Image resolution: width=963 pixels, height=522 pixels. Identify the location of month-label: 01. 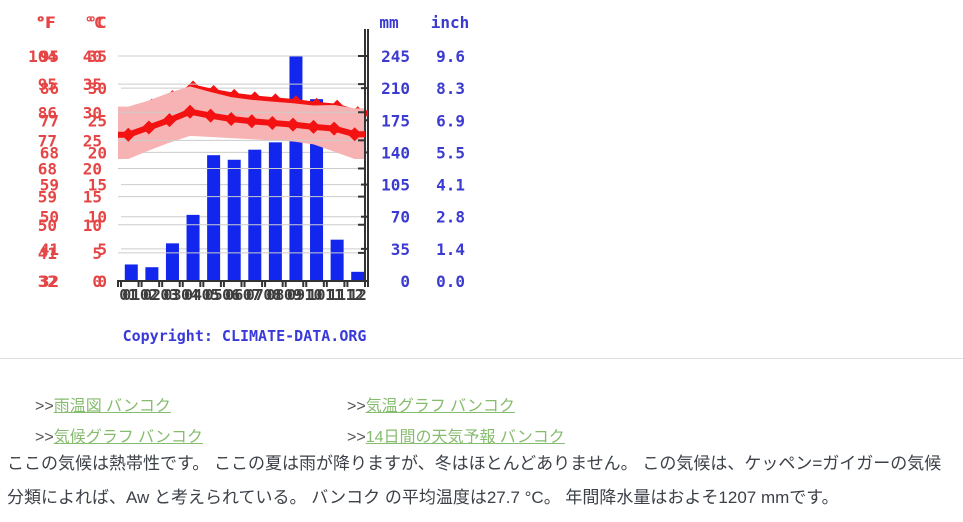
(131, 295).